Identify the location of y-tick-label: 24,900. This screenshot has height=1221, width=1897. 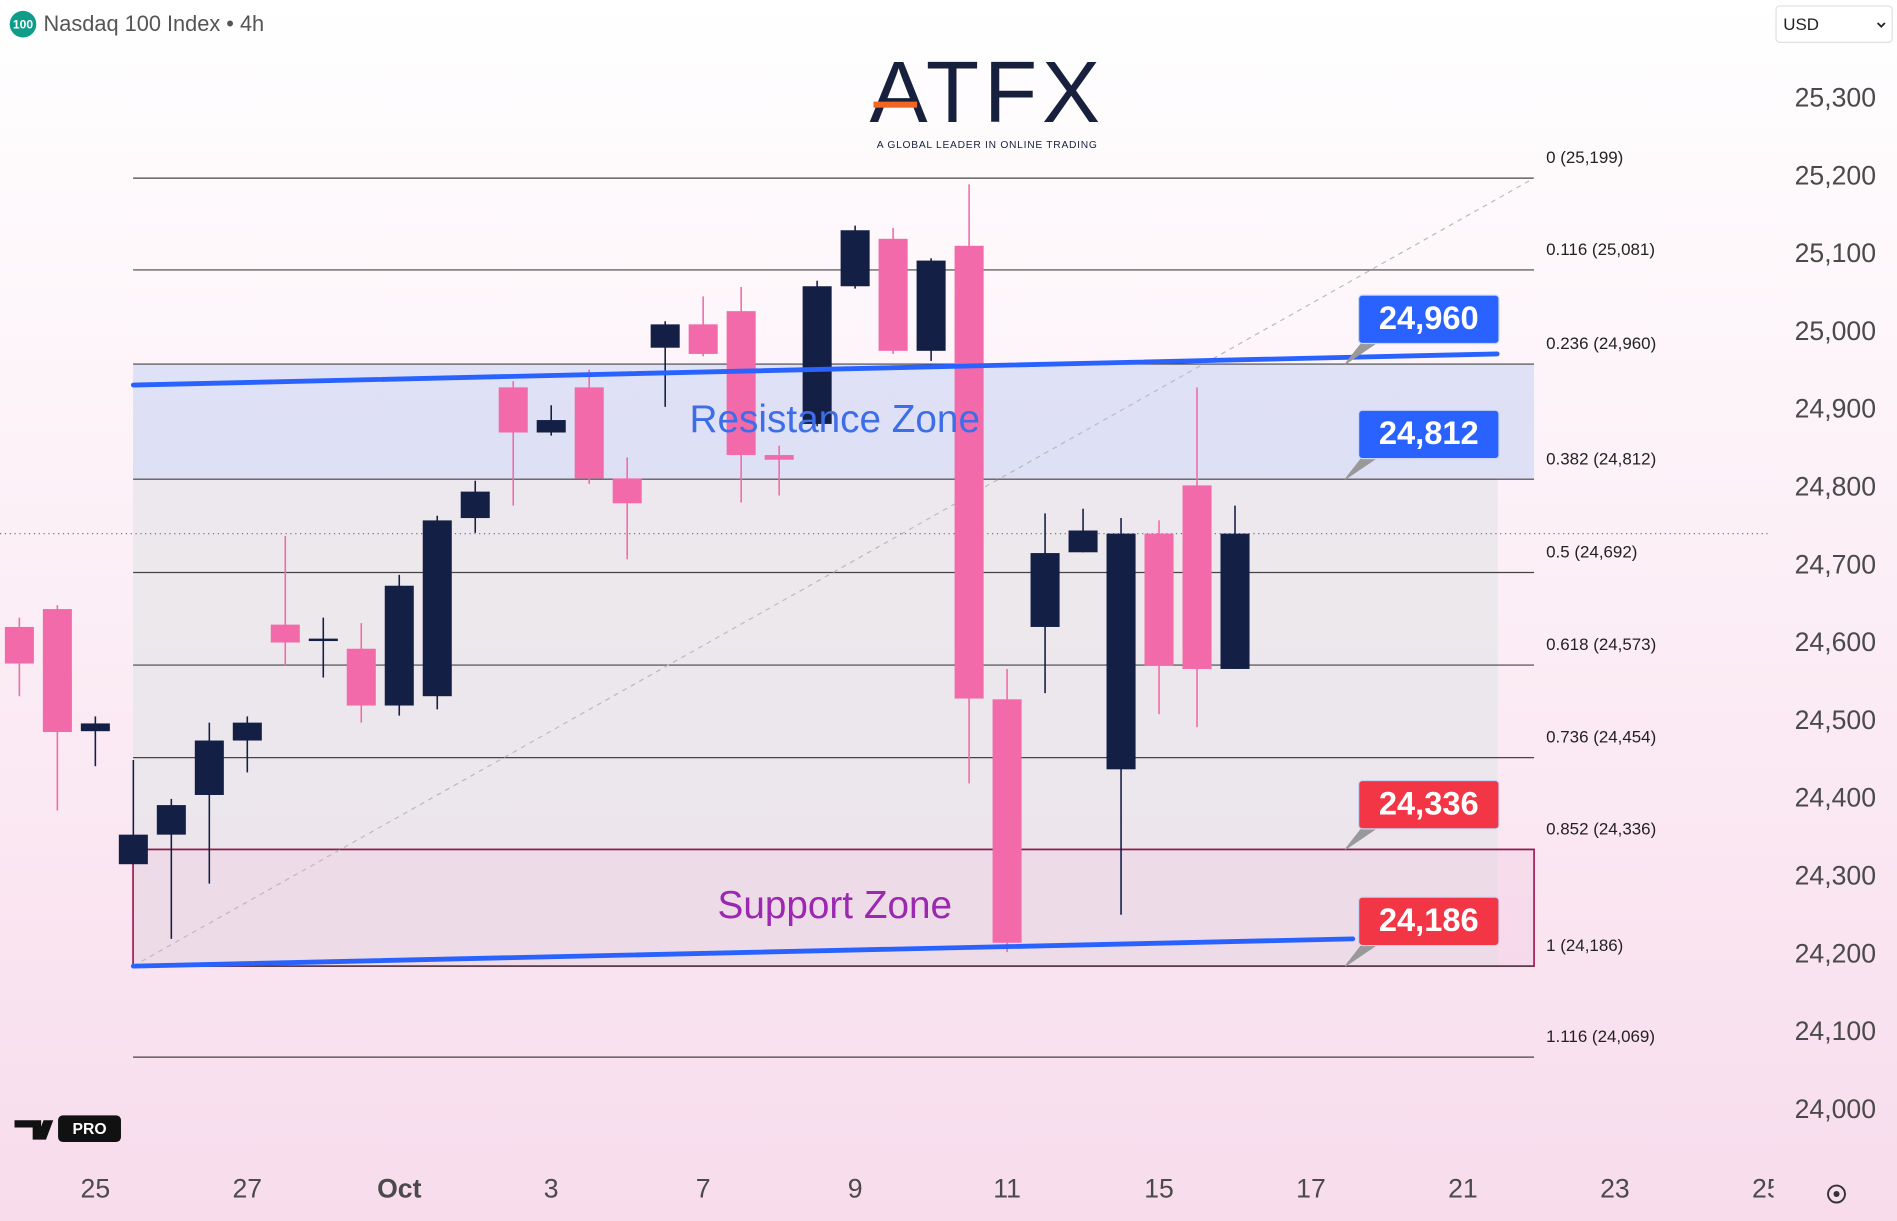
(1835, 409).